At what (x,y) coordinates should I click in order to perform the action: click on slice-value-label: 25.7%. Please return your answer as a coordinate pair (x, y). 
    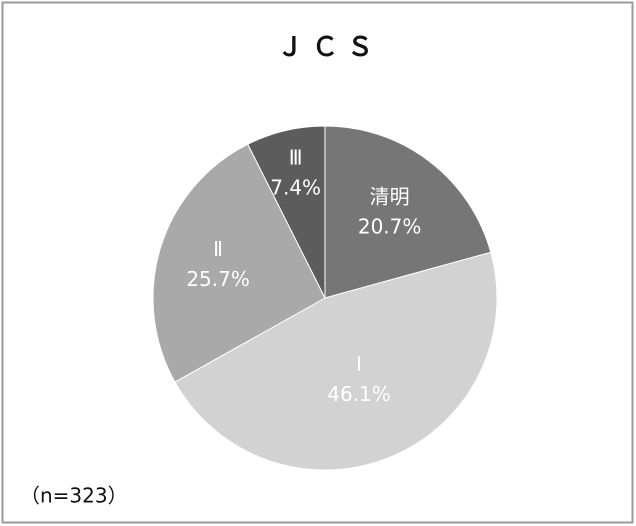
    Looking at the image, I should click on (218, 279).